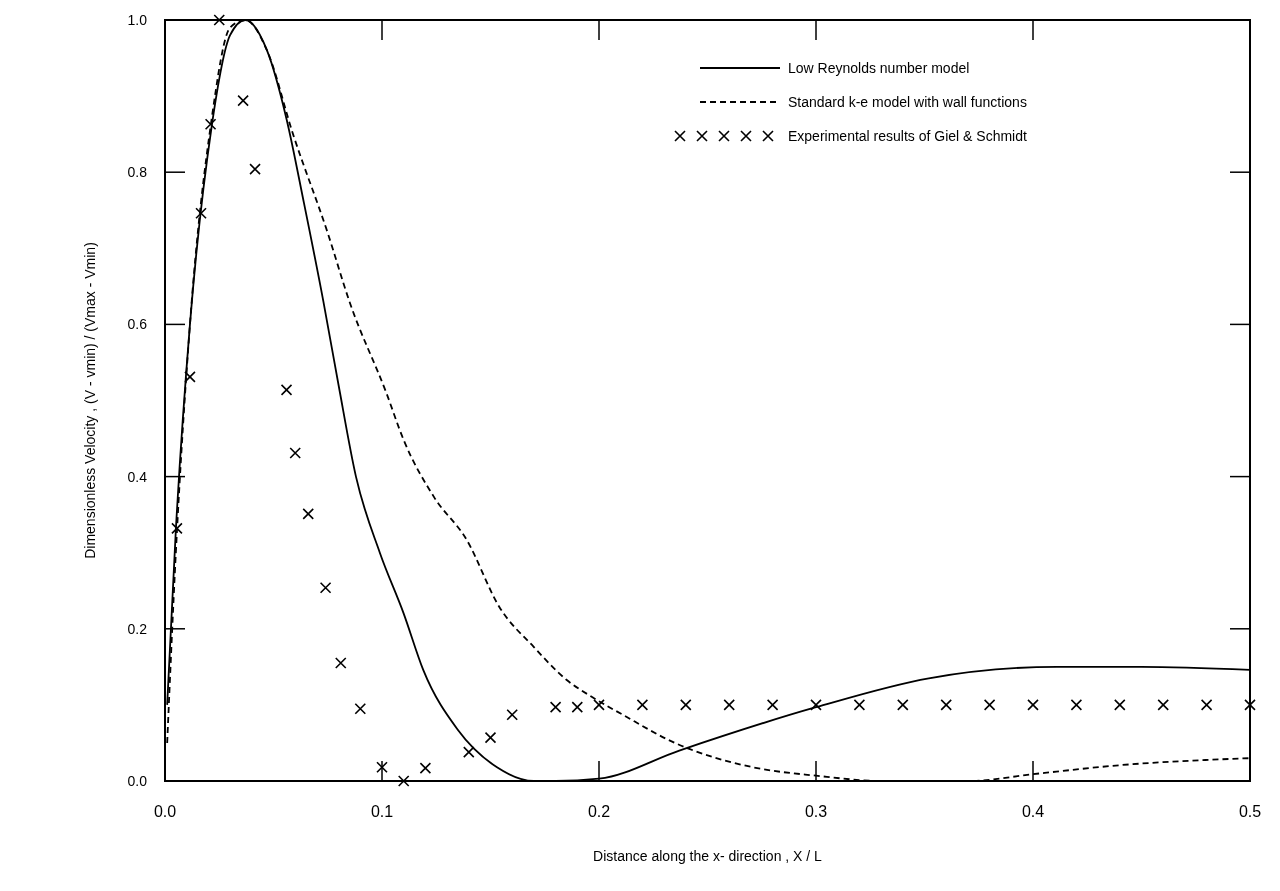 The width and height of the screenshot is (1280, 891). I want to click on x-axis-title: Distance along the x- direction , X / L, so click(708, 856).